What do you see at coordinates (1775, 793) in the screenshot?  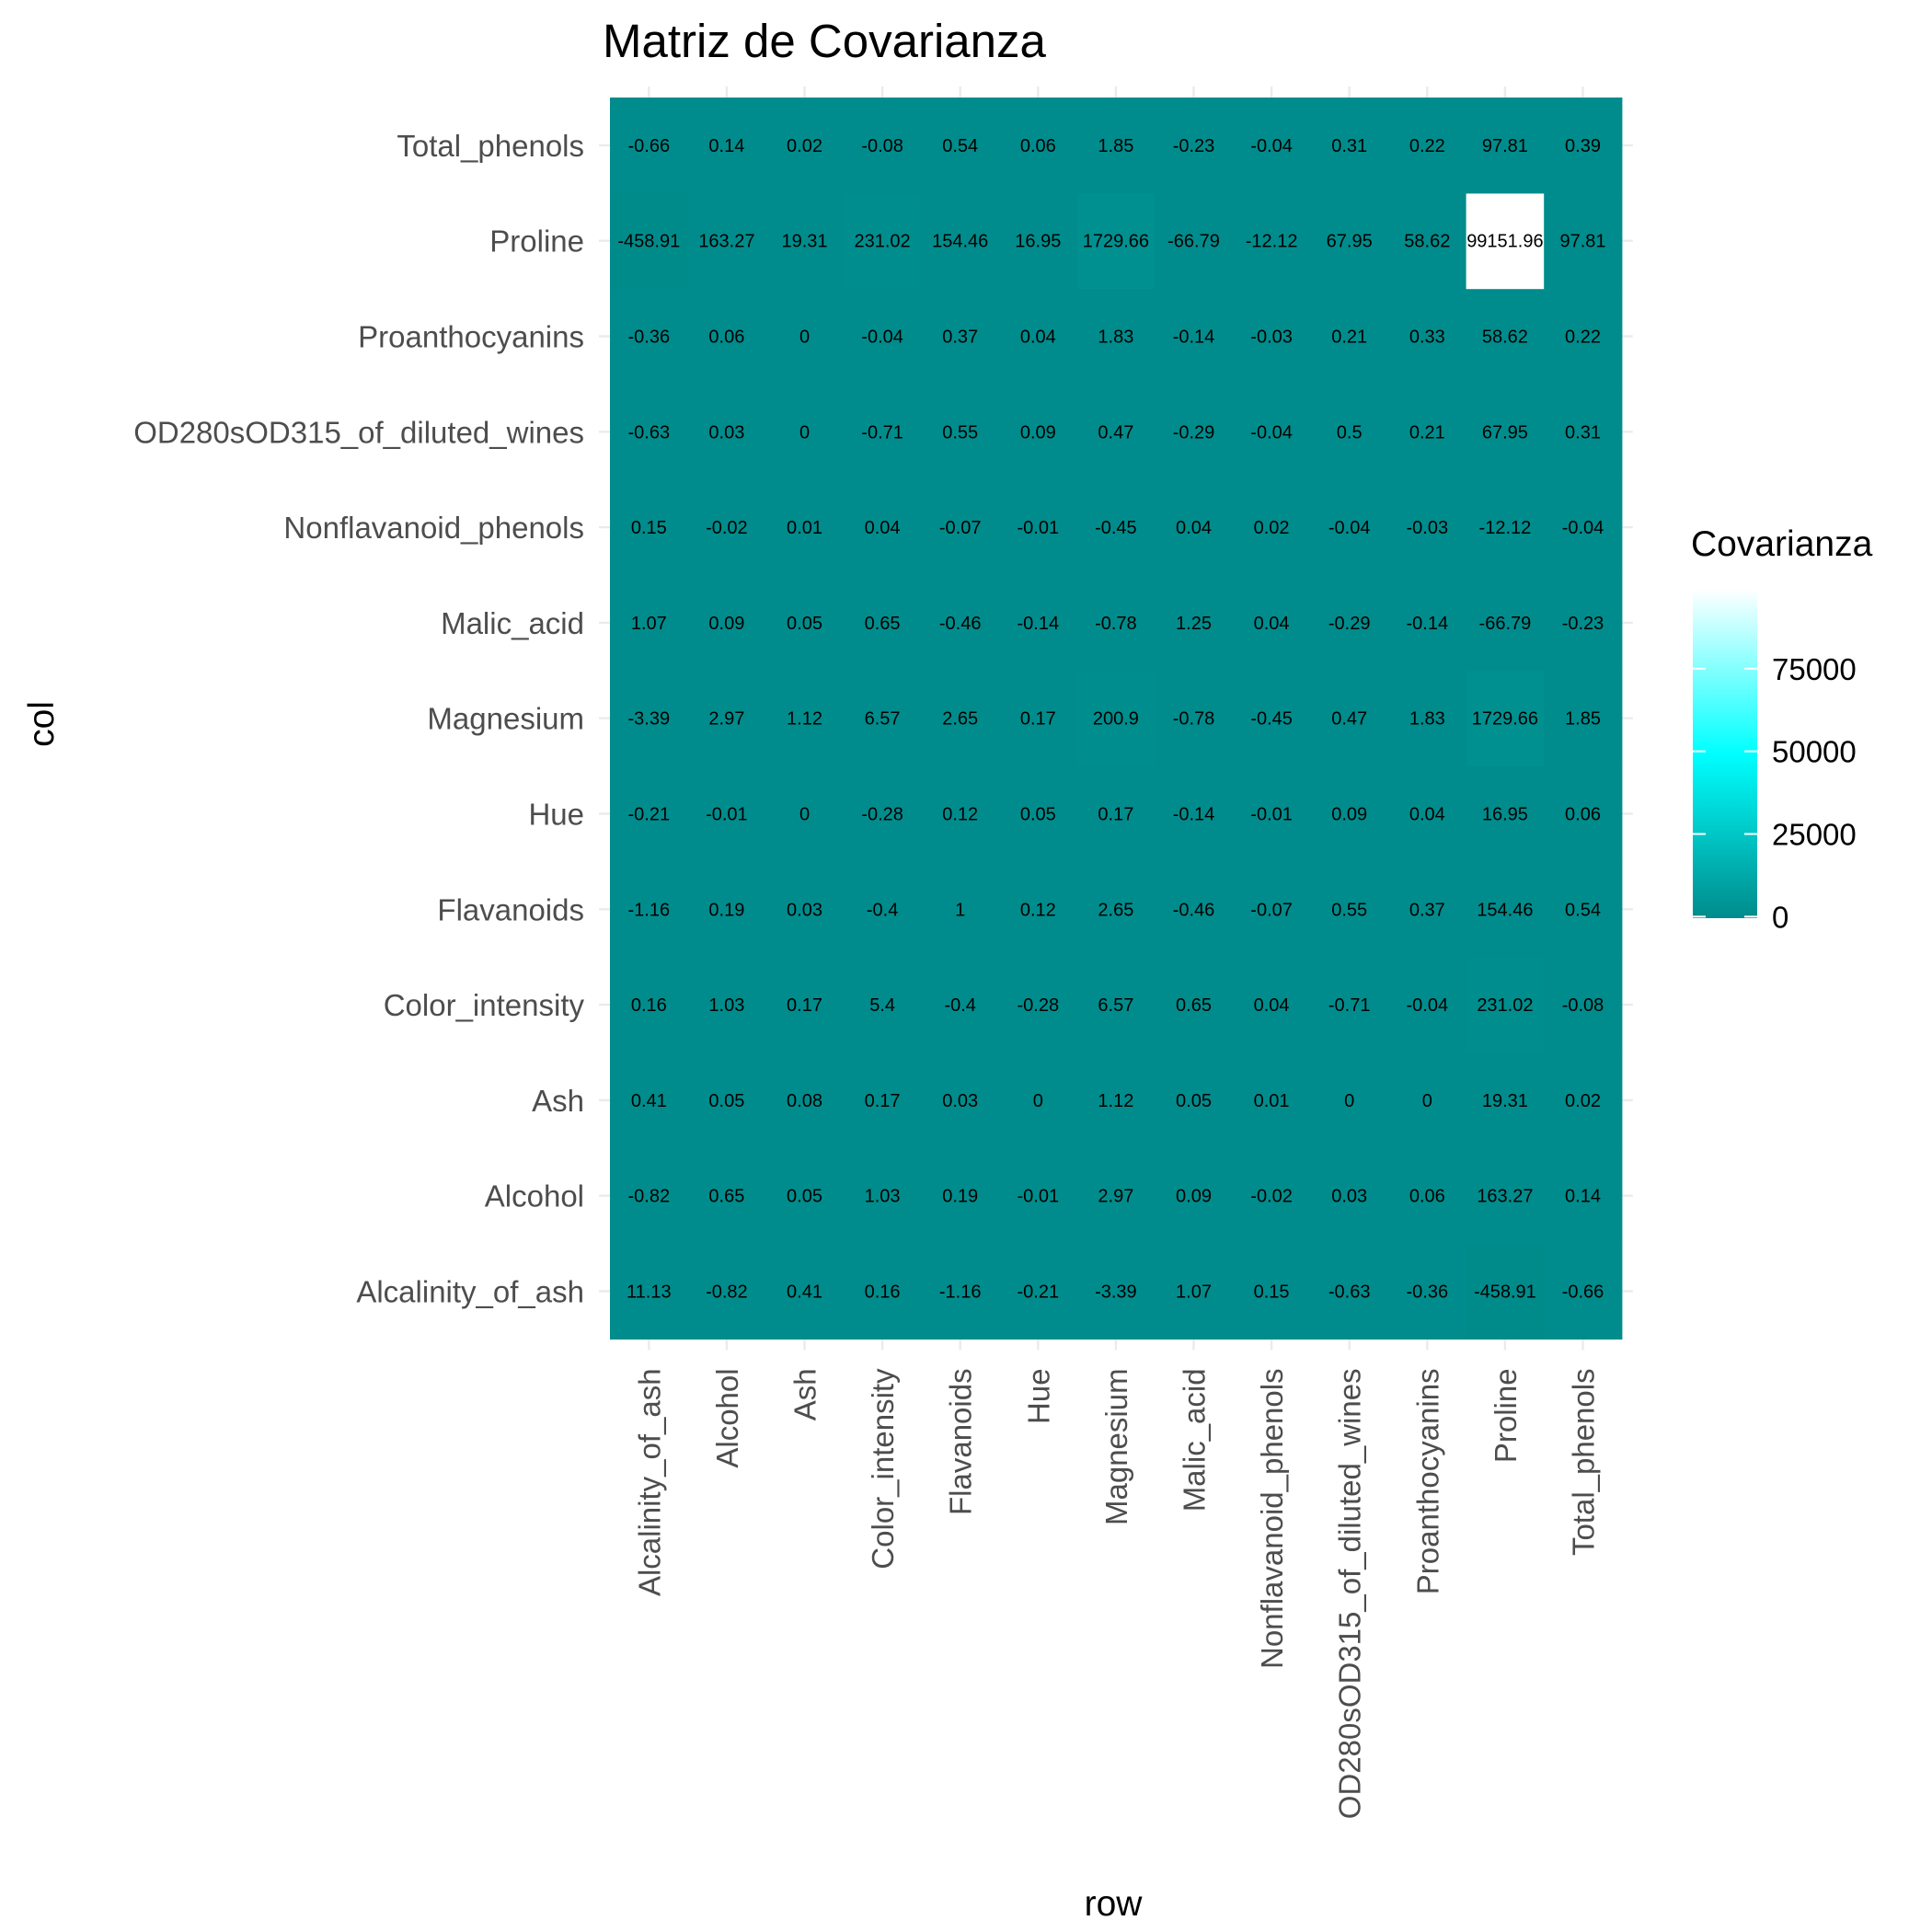 I see `legend-ticks: 0 25000 50000 75000` at bounding box center [1775, 793].